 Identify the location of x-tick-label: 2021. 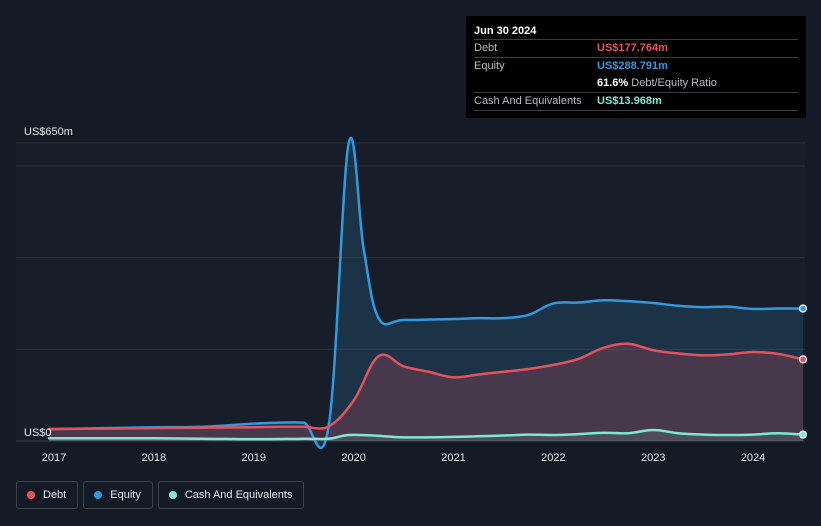
(453, 458).